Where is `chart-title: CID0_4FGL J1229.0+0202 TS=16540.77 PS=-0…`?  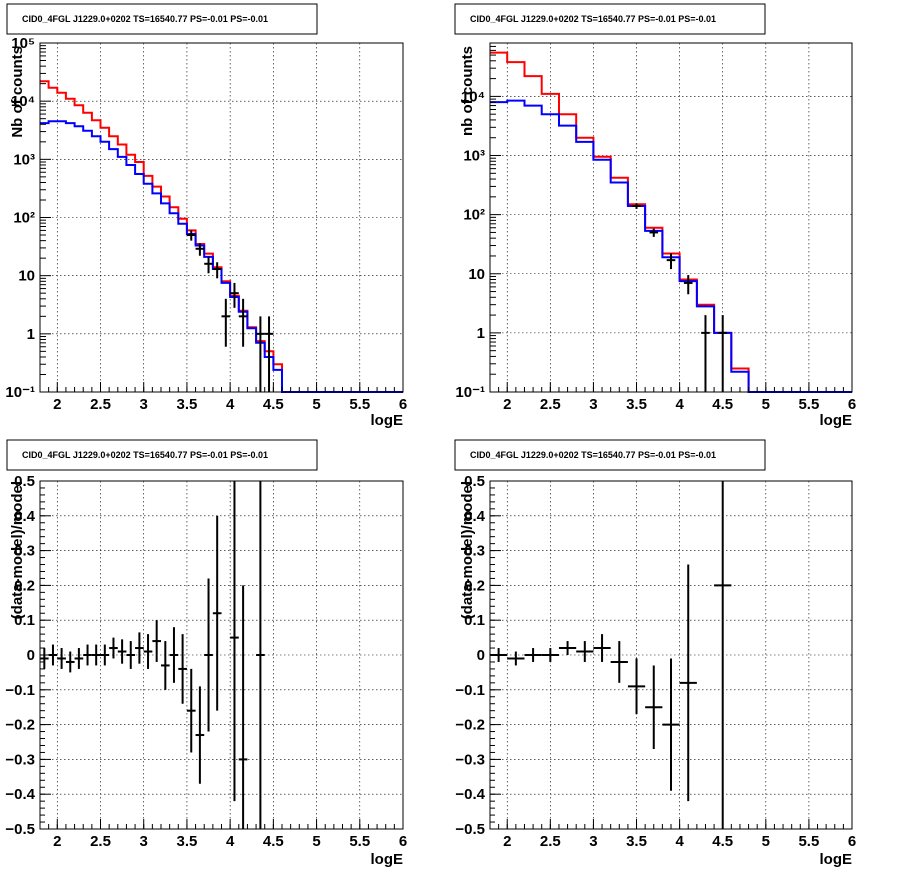
chart-title: CID0_4FGL J1229.0+0202 TS=16540.77 PS=-0… is located at coordinates (145, 455).